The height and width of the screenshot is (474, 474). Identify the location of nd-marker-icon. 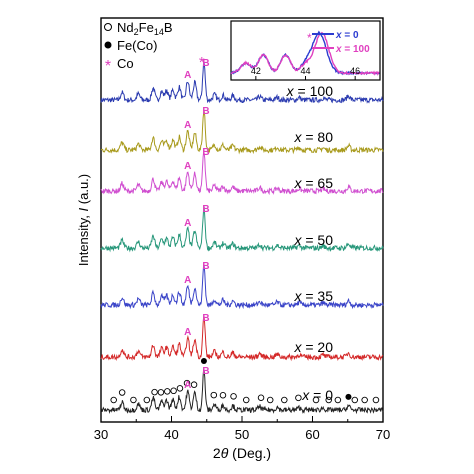
(108, 27).